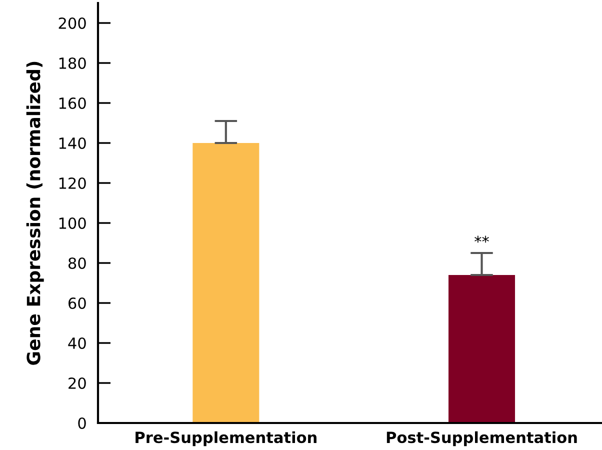 Image resolution: width=602 pixels, height=450 pixels. What do you see at coordinates (77, 383) in the screenshot?
I see `y-tick-label: 20` at bounding box center [77, 383].